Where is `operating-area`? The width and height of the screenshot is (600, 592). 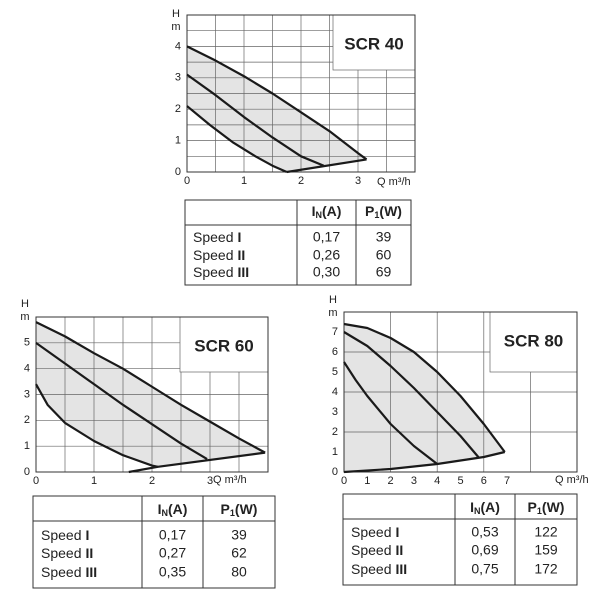 operating-area is located at coordinates (151, 397).